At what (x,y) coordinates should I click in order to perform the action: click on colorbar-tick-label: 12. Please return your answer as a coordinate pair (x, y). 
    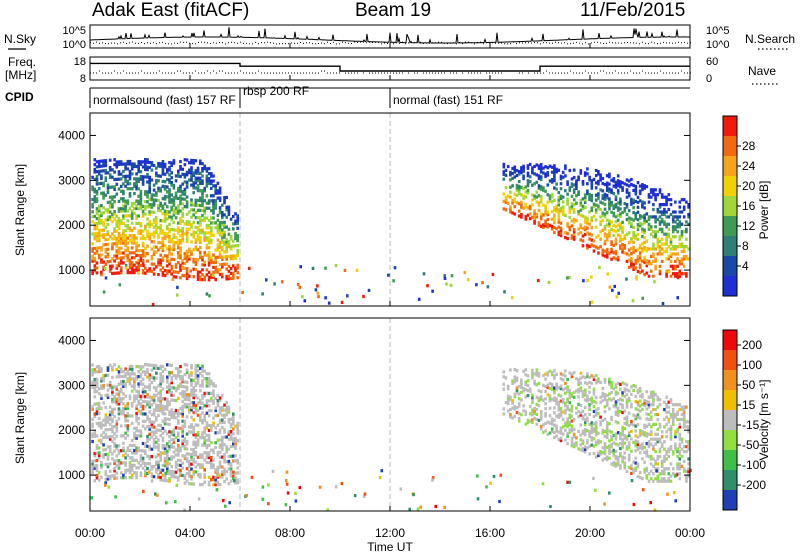
    Looking at the image, I should click on (749, 226).